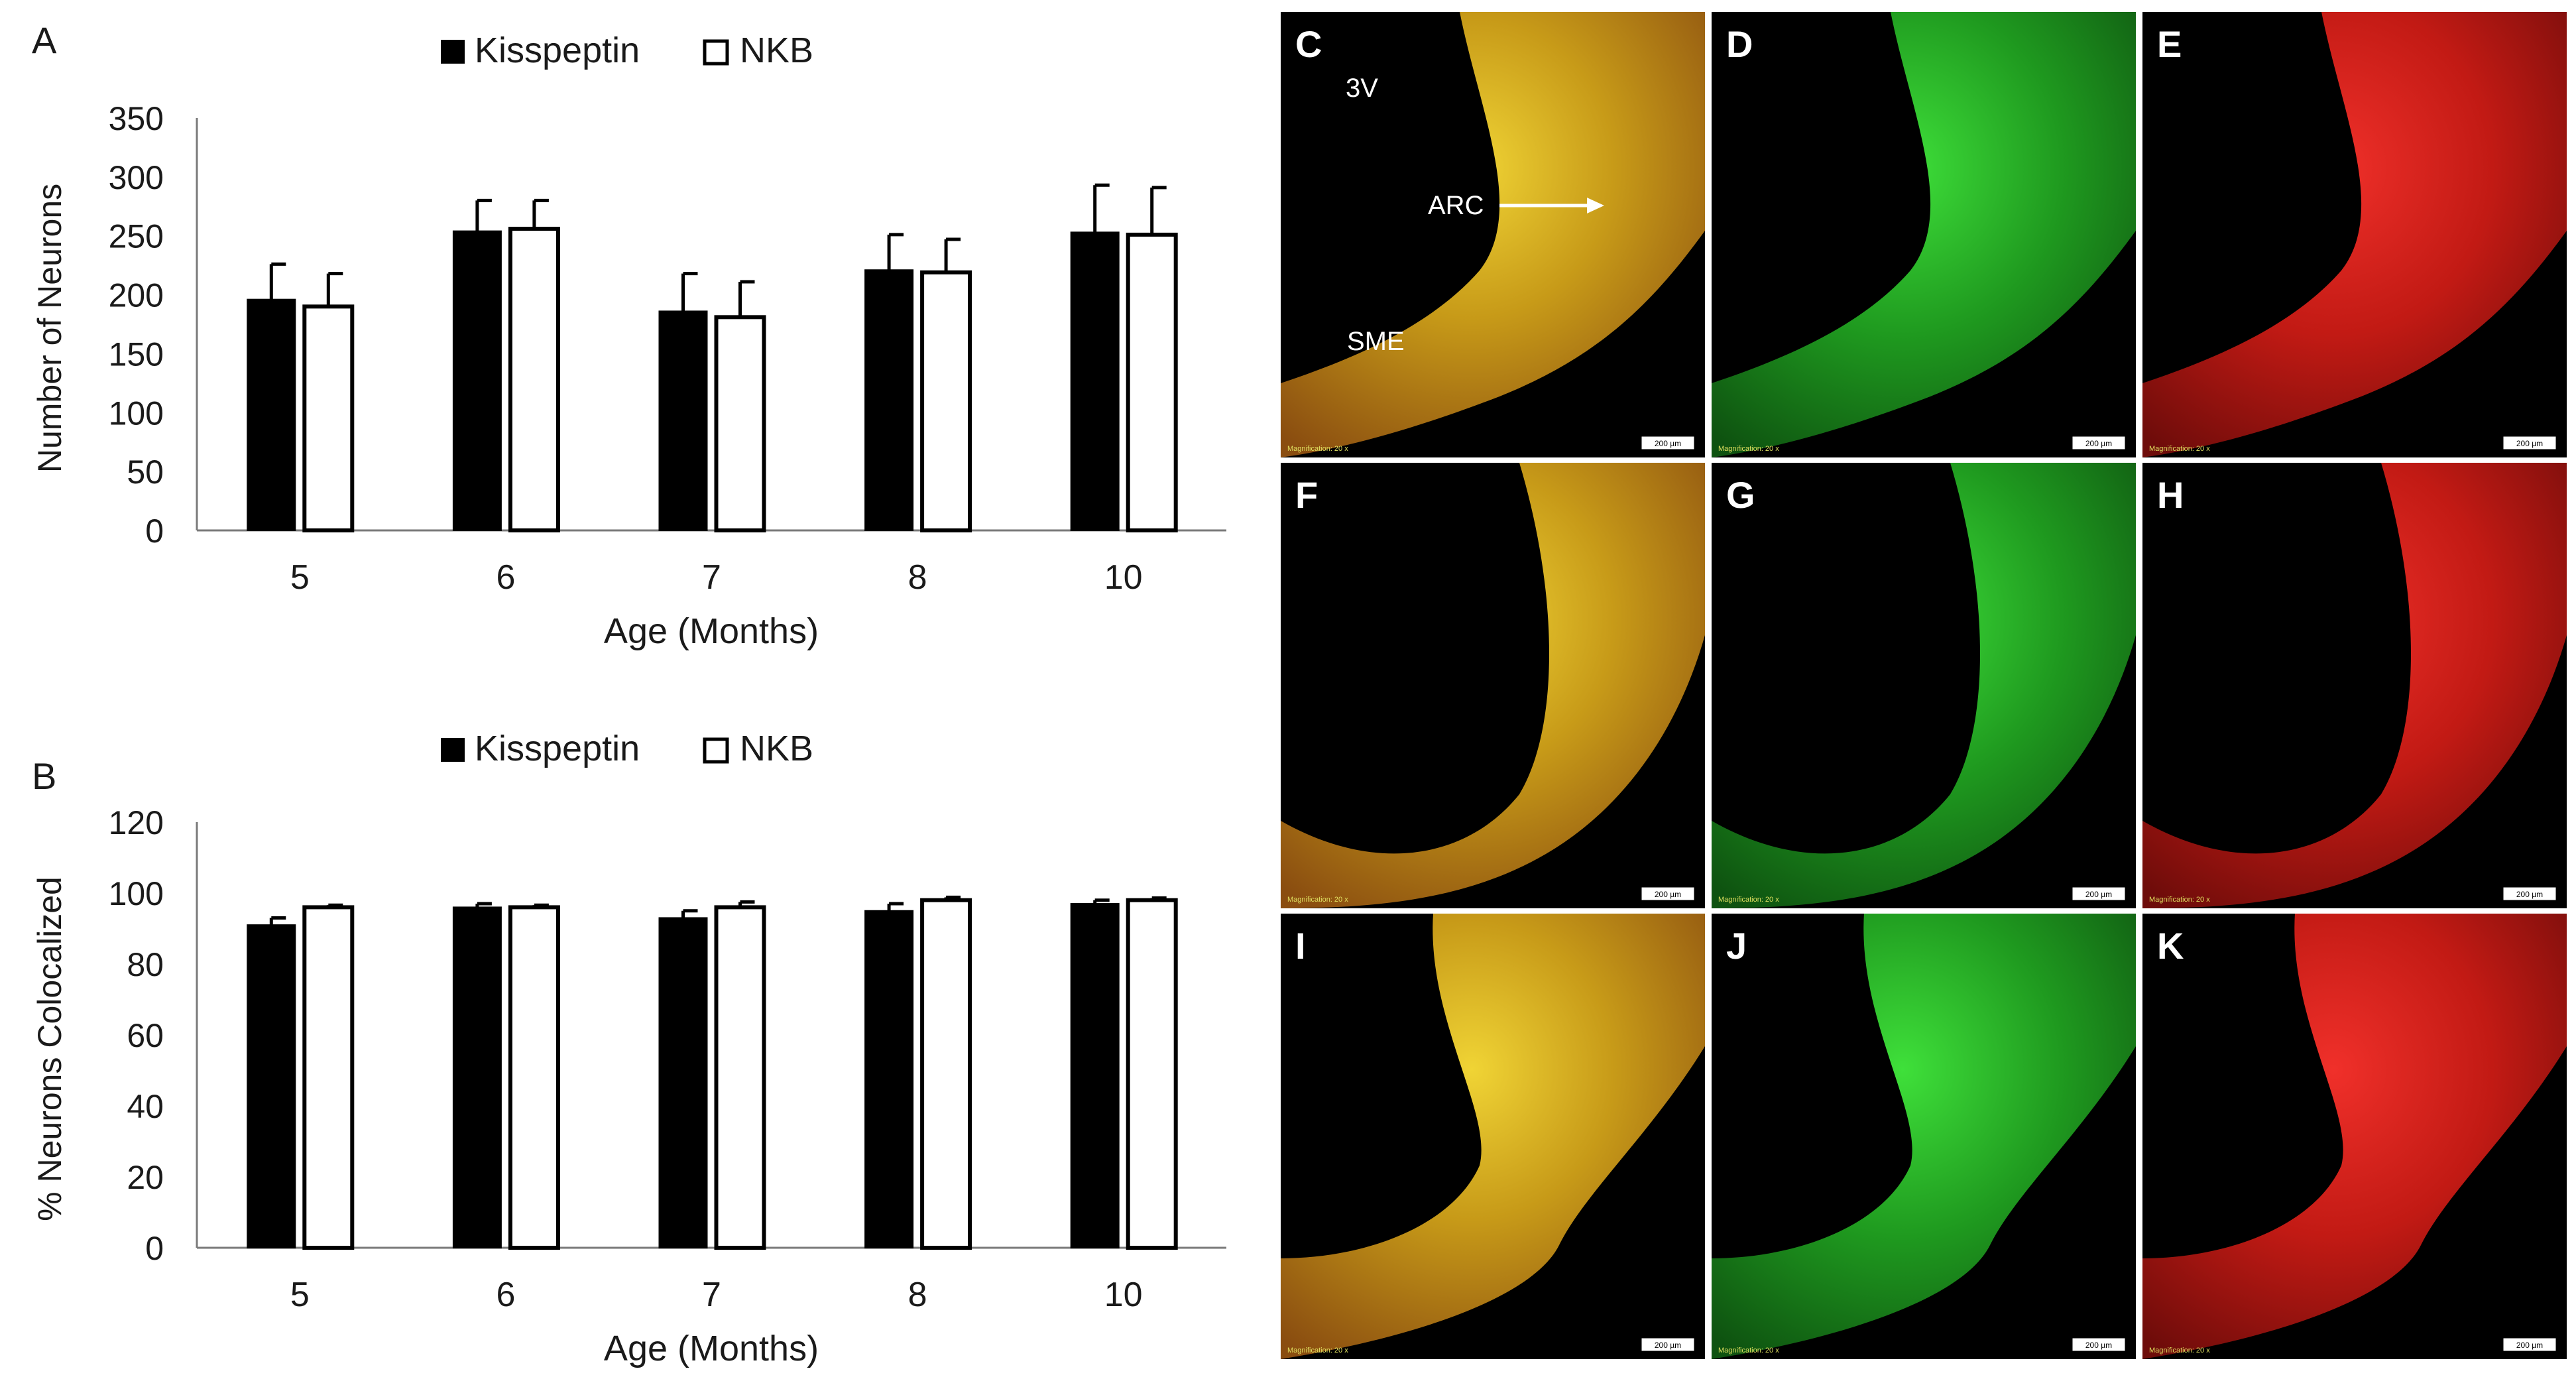 Image resolution: width=2576 pixels, height=1387 pixels. I want to click on micrograph-g: G Magnification: 20 x 200 µm, so click(1924, 685).